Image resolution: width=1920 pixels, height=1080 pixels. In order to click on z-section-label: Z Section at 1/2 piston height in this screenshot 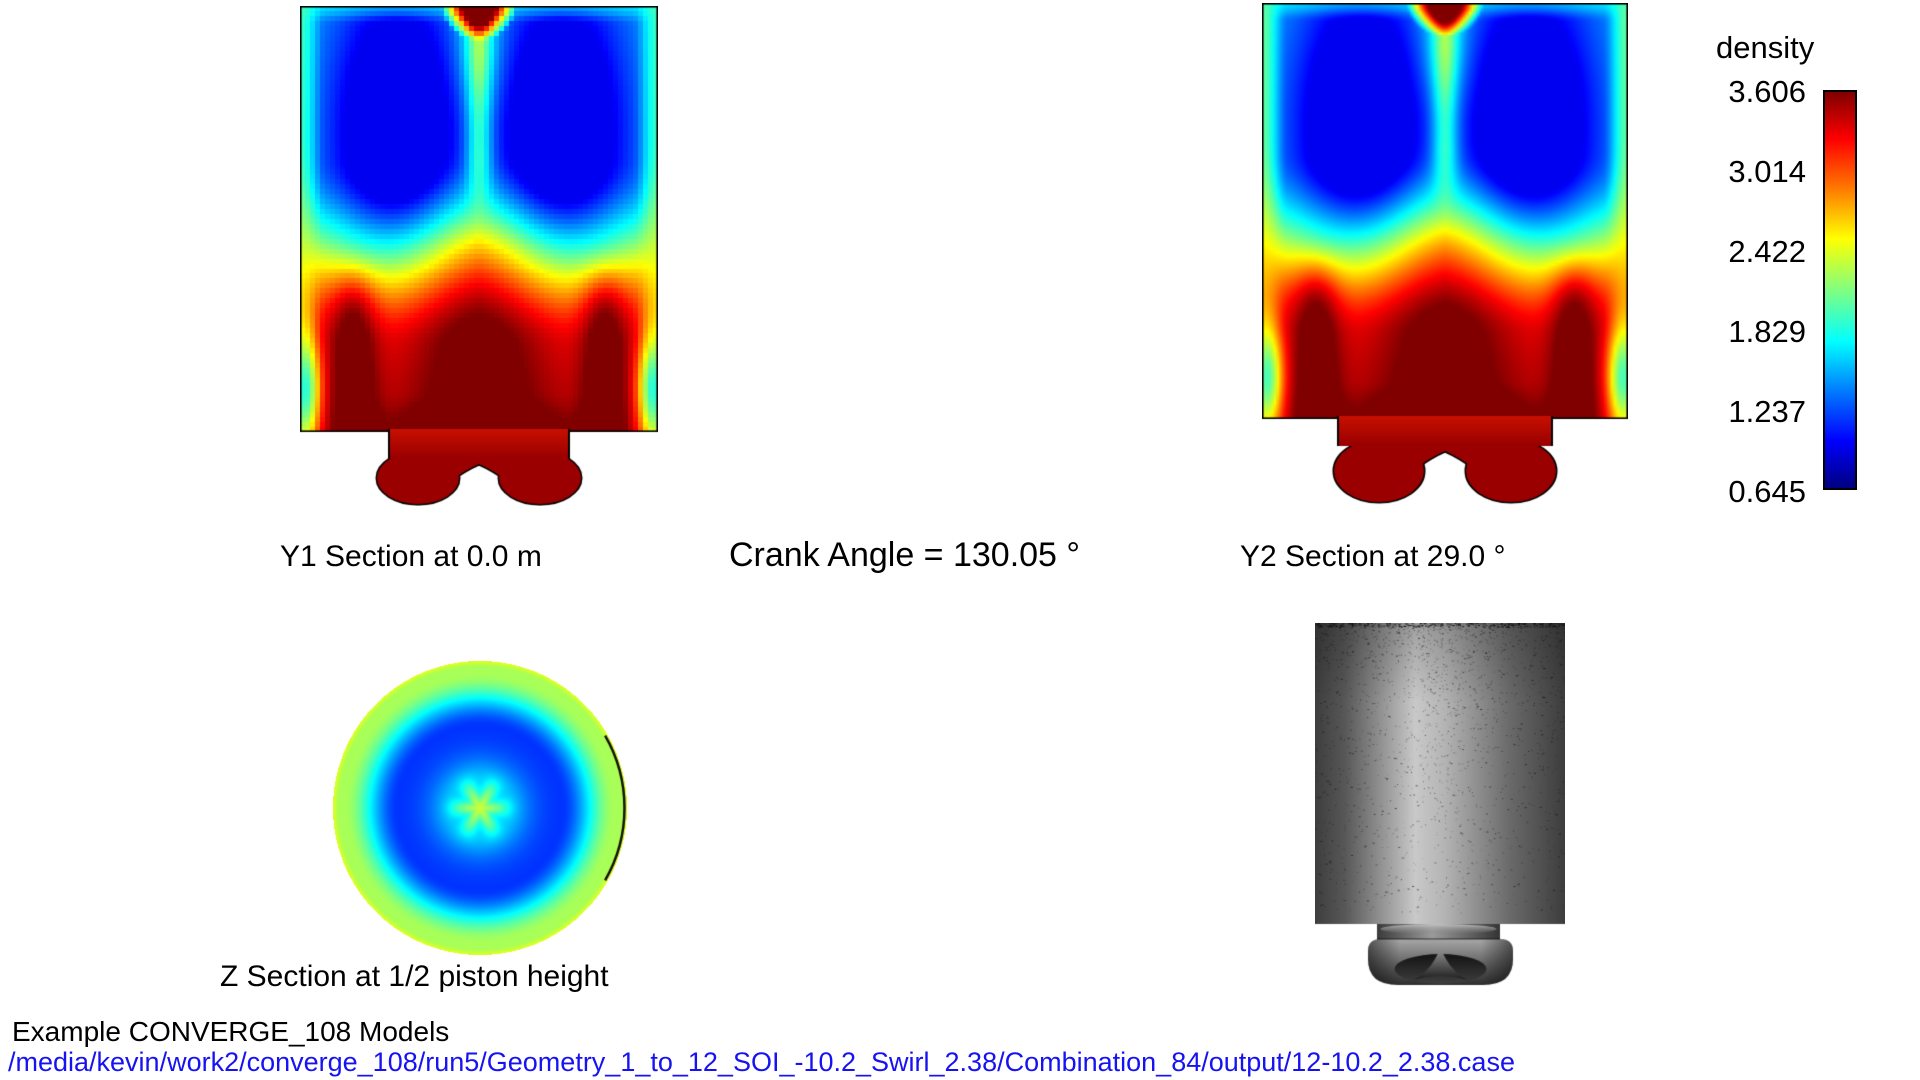, I will do `click(414, 976)`.